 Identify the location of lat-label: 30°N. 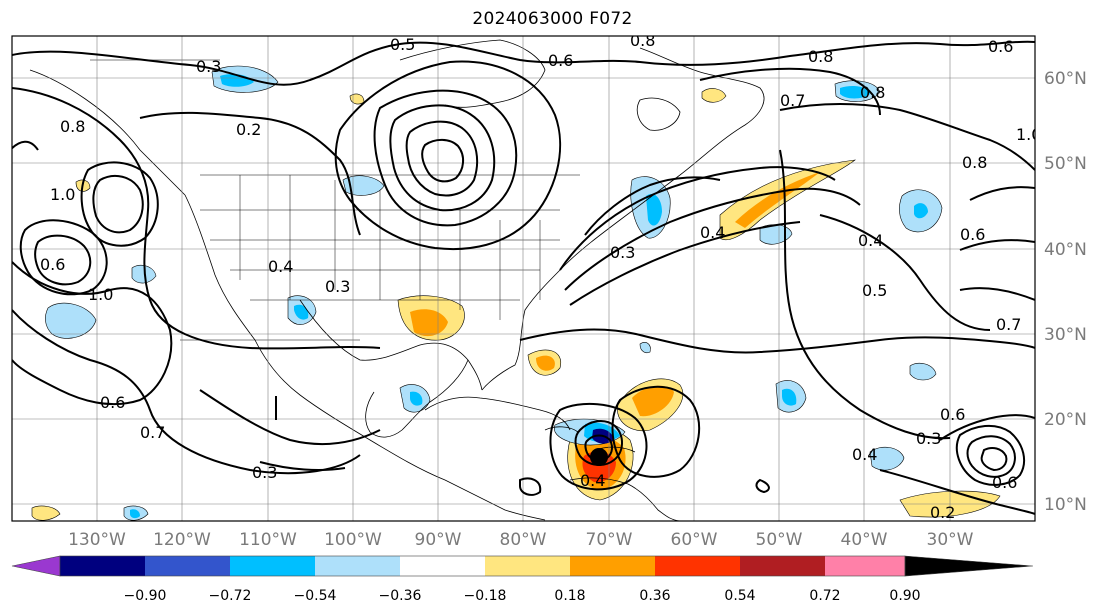
(1065, 335).